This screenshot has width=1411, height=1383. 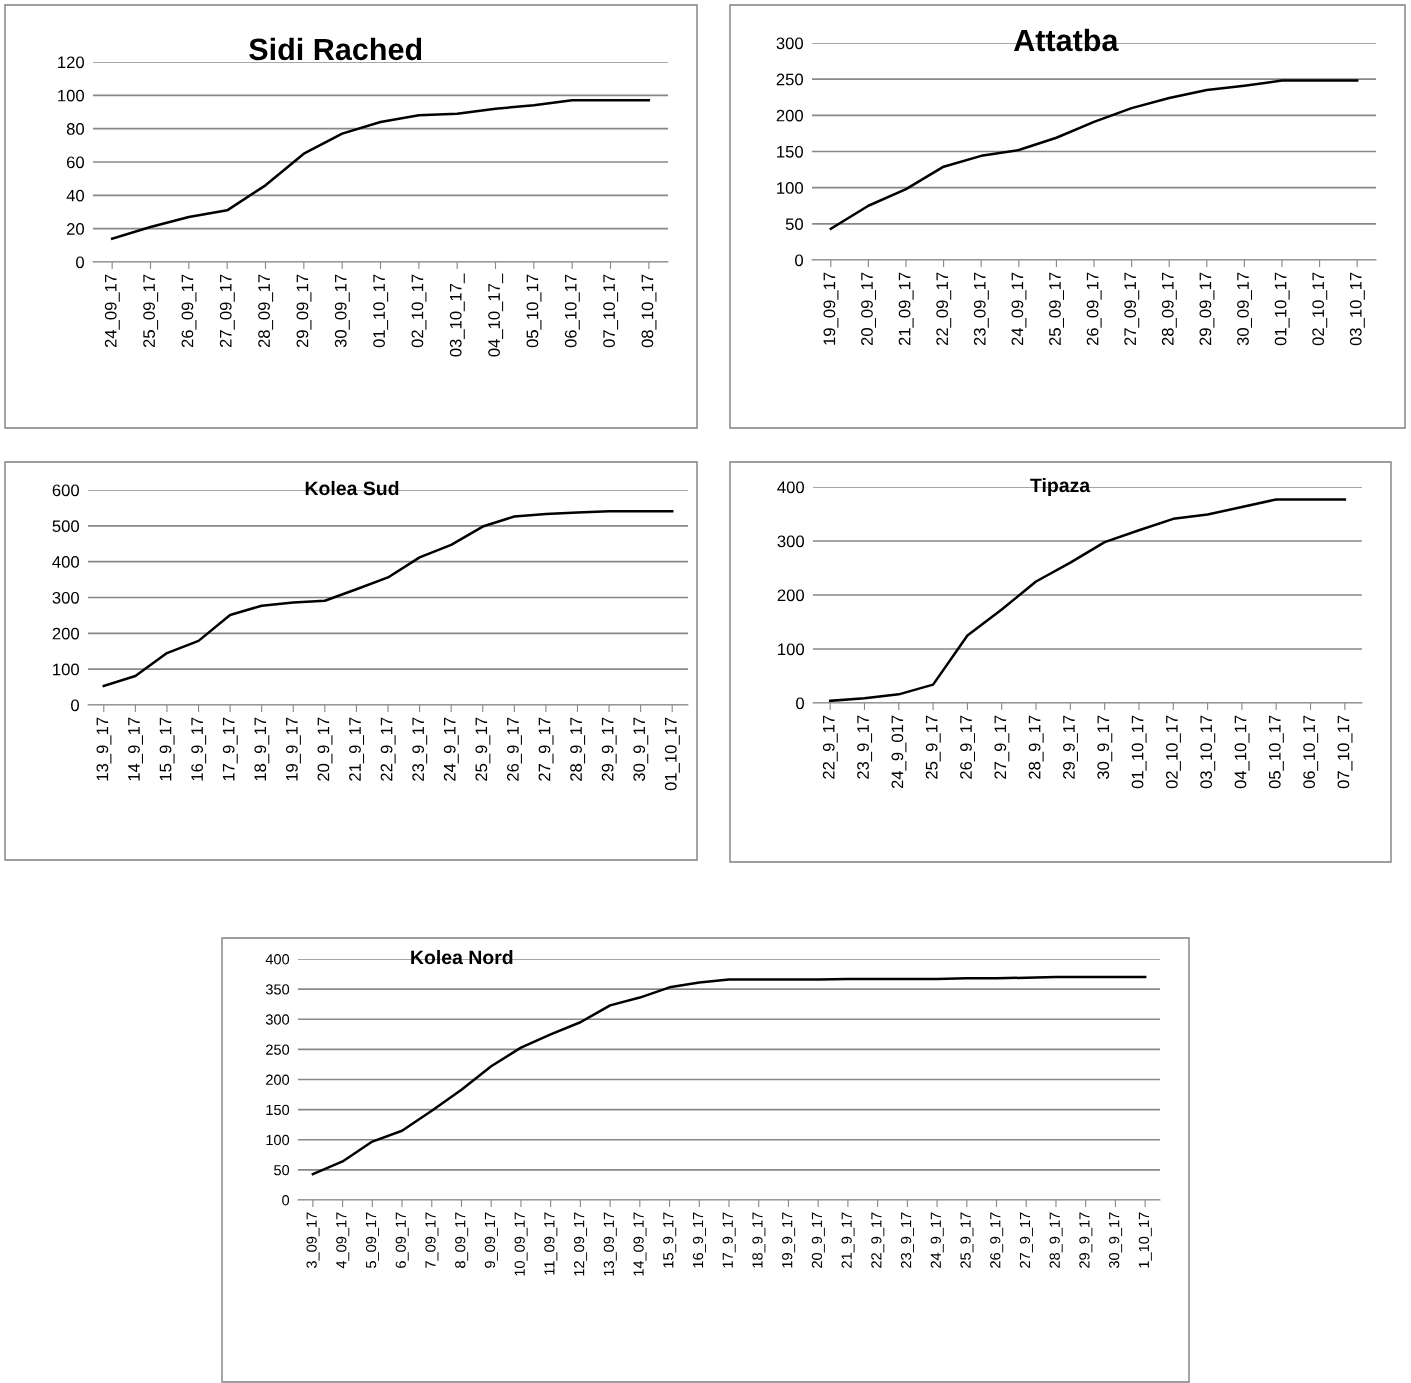 I want to click on x-tick-label: 3_09_17, so click(x=313, y=1240).